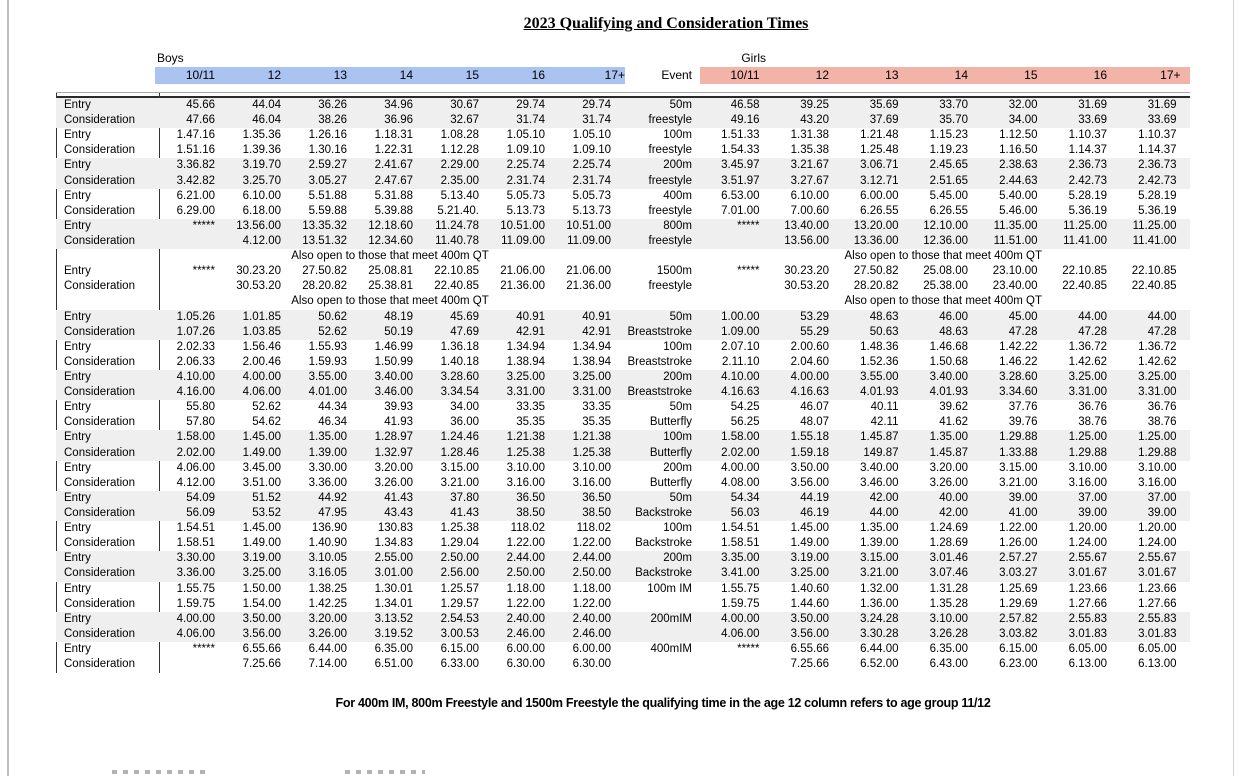 Image resolution: width=1242 pixels, height=776 pixels. I want to click on girls-time-cell: 1.36.00, so click(879, 603).